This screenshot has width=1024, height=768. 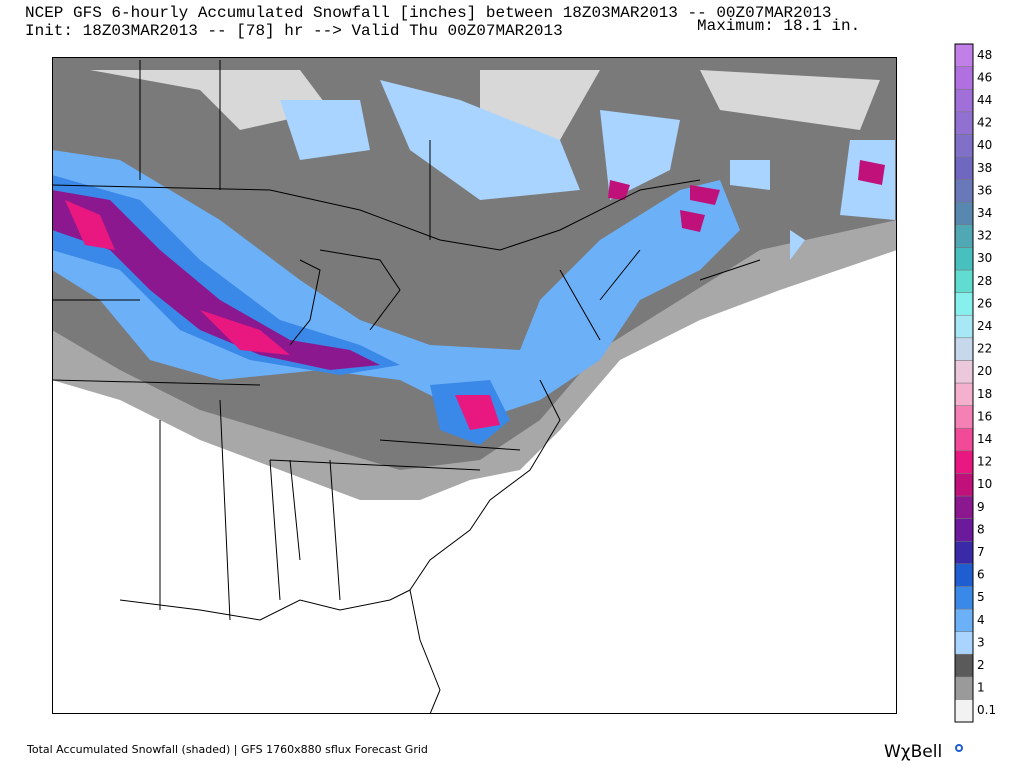 I want to click on colorbar-label: 2, so click(x=981, y=665).